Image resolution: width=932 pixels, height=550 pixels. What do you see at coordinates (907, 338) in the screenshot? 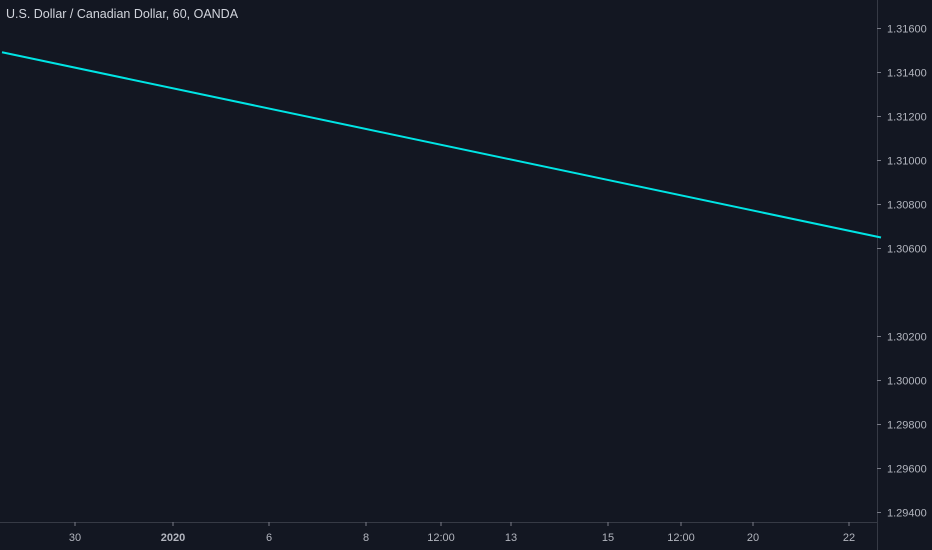
I see `price-tick-label: 1.30200` at bounding box center [907, 338].